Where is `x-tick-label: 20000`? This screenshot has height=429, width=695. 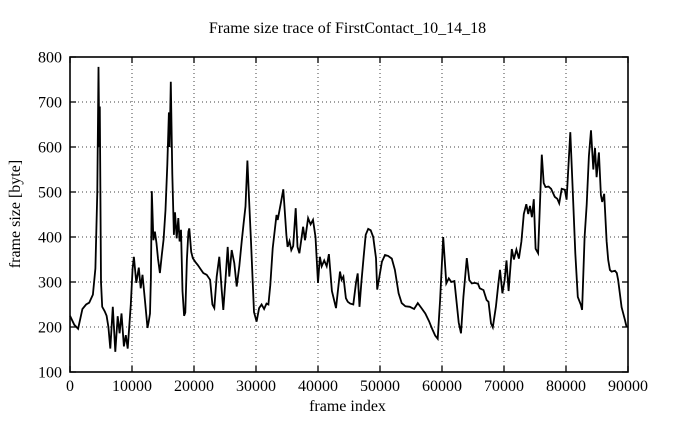
x-tick-label: 20000 is located at coordinates (194, 386).